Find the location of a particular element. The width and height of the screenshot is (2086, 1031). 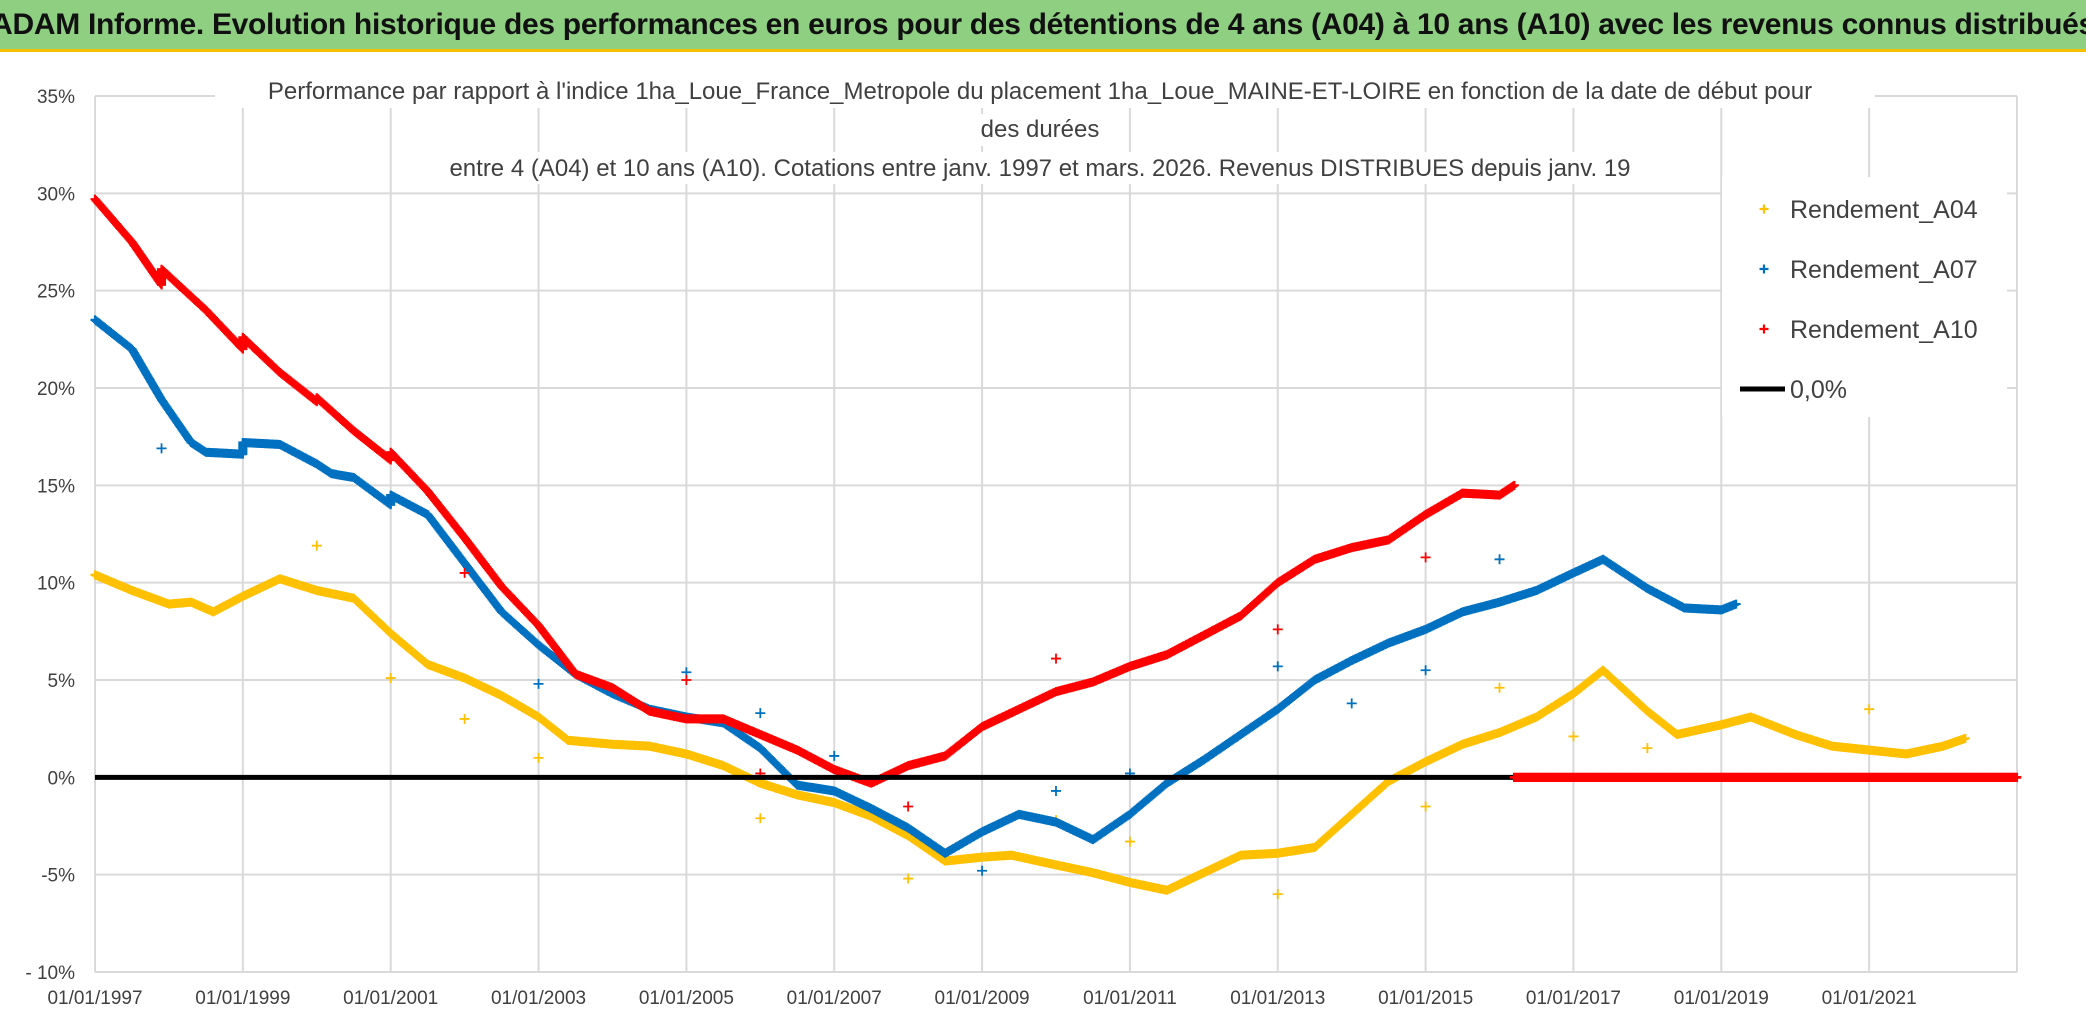

legend-label: Rendement_A07 is located at coordinates (1884, 270).